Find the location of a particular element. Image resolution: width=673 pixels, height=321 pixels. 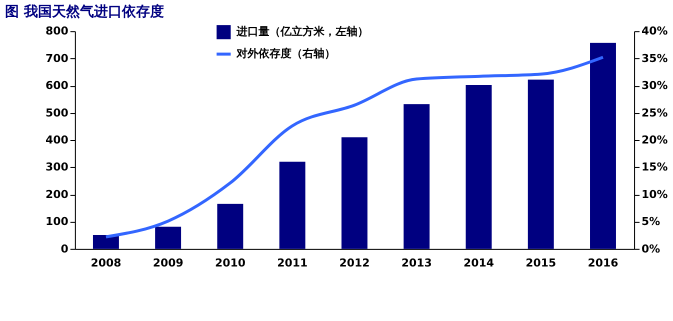

y2-tick-label: 25% is located at coordinates (655, 113).